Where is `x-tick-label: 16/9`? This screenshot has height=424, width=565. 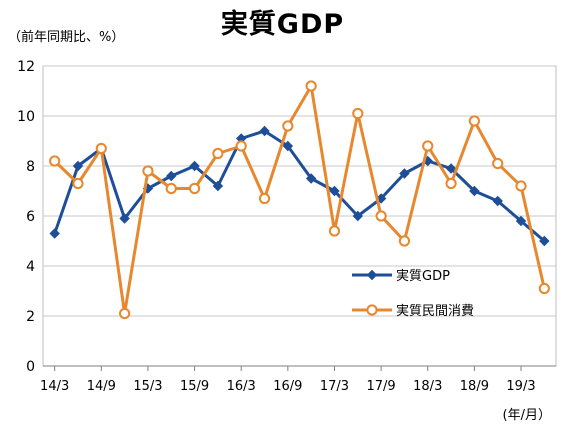 x-tick-label: 16/9 is located at coordinates (287, 386).